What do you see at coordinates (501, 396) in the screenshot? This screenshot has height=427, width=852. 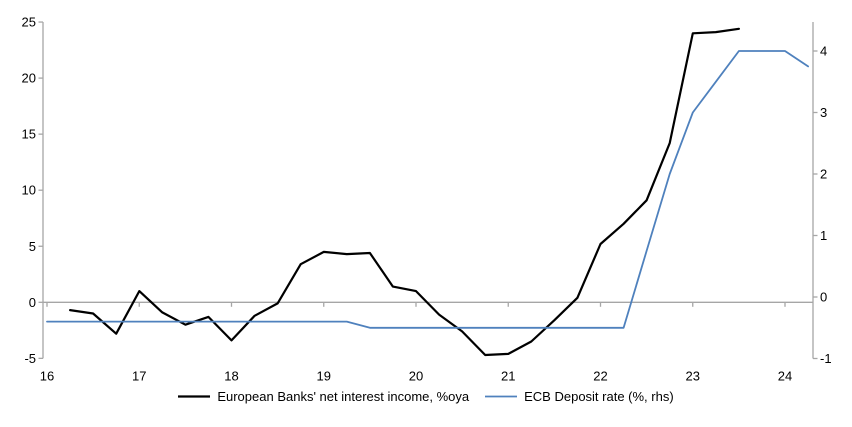 I see `deposit-rate-swatch` at bounding box center [501, 396].